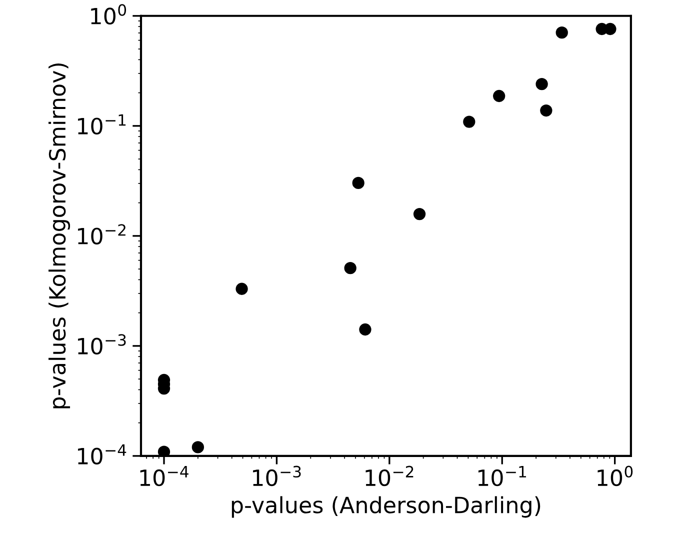  I want to click on x-tick-label: 10$^{−3}$, so click(277, 476).